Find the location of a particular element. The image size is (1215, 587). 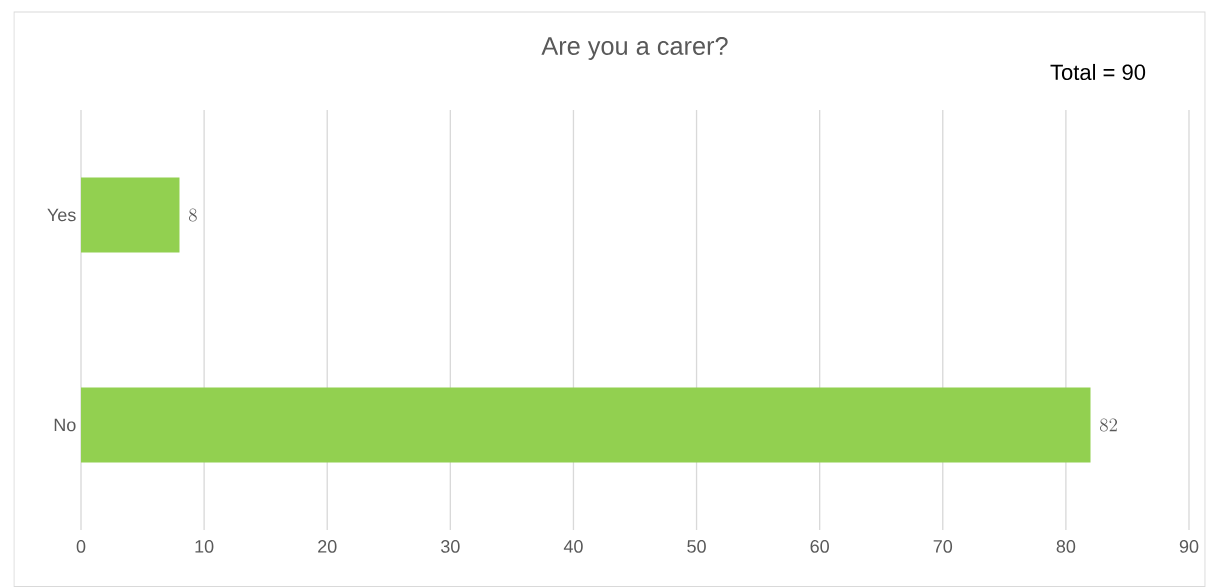

x-tick-label: 20 is located at coordinates (327, 546).